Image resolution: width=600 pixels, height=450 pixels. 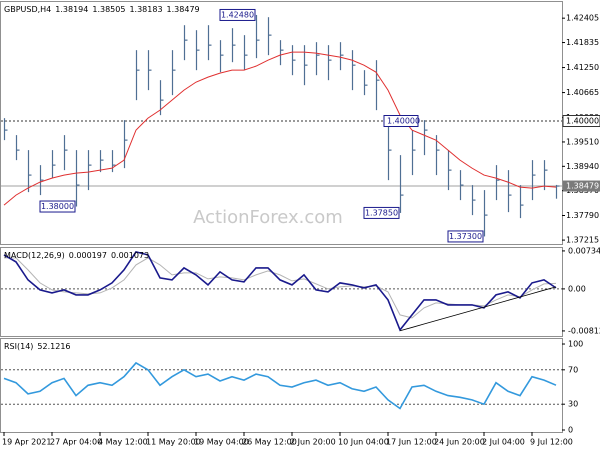 I want to click on x-tick-label: 9 Jul 12:00, so click(x=551, y=442).